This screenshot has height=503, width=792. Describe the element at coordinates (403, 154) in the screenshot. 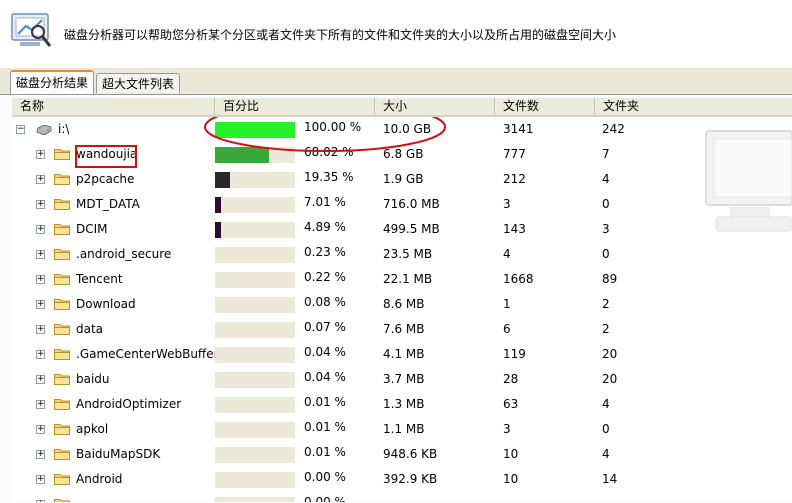

I see `size-text: 6.8 GB` at that location.